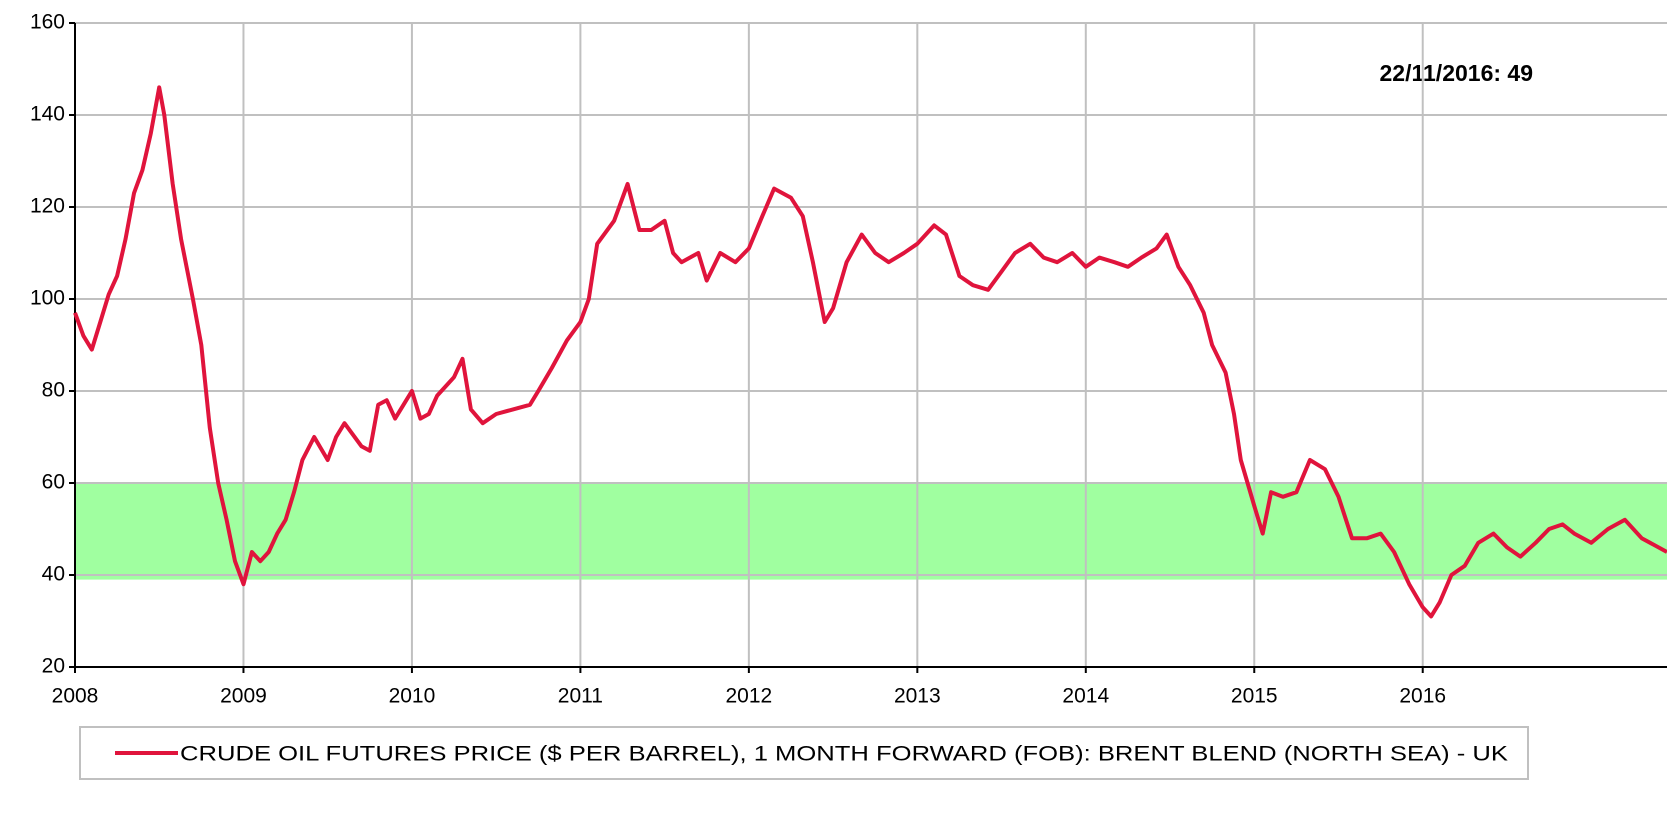  Describe the element at coordinates (47, 22) in the screenshot. I see `y-tick-label: 160` at that location.